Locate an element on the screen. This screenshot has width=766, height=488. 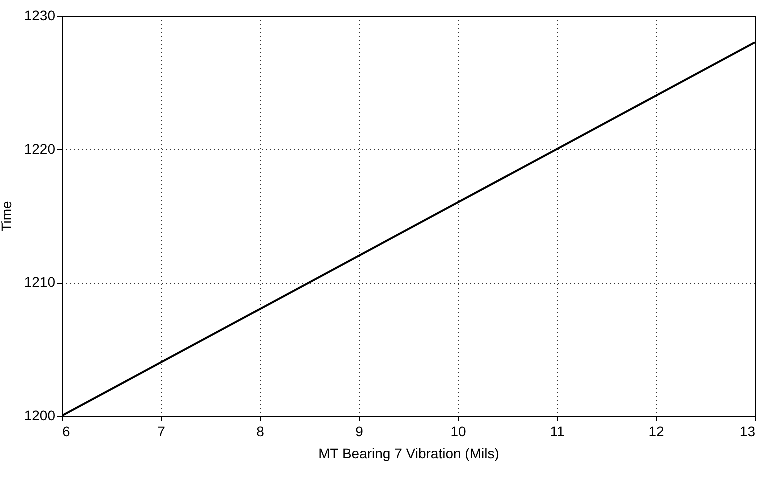
y-tick-label: 1200 is located at coordinates (40, 416).